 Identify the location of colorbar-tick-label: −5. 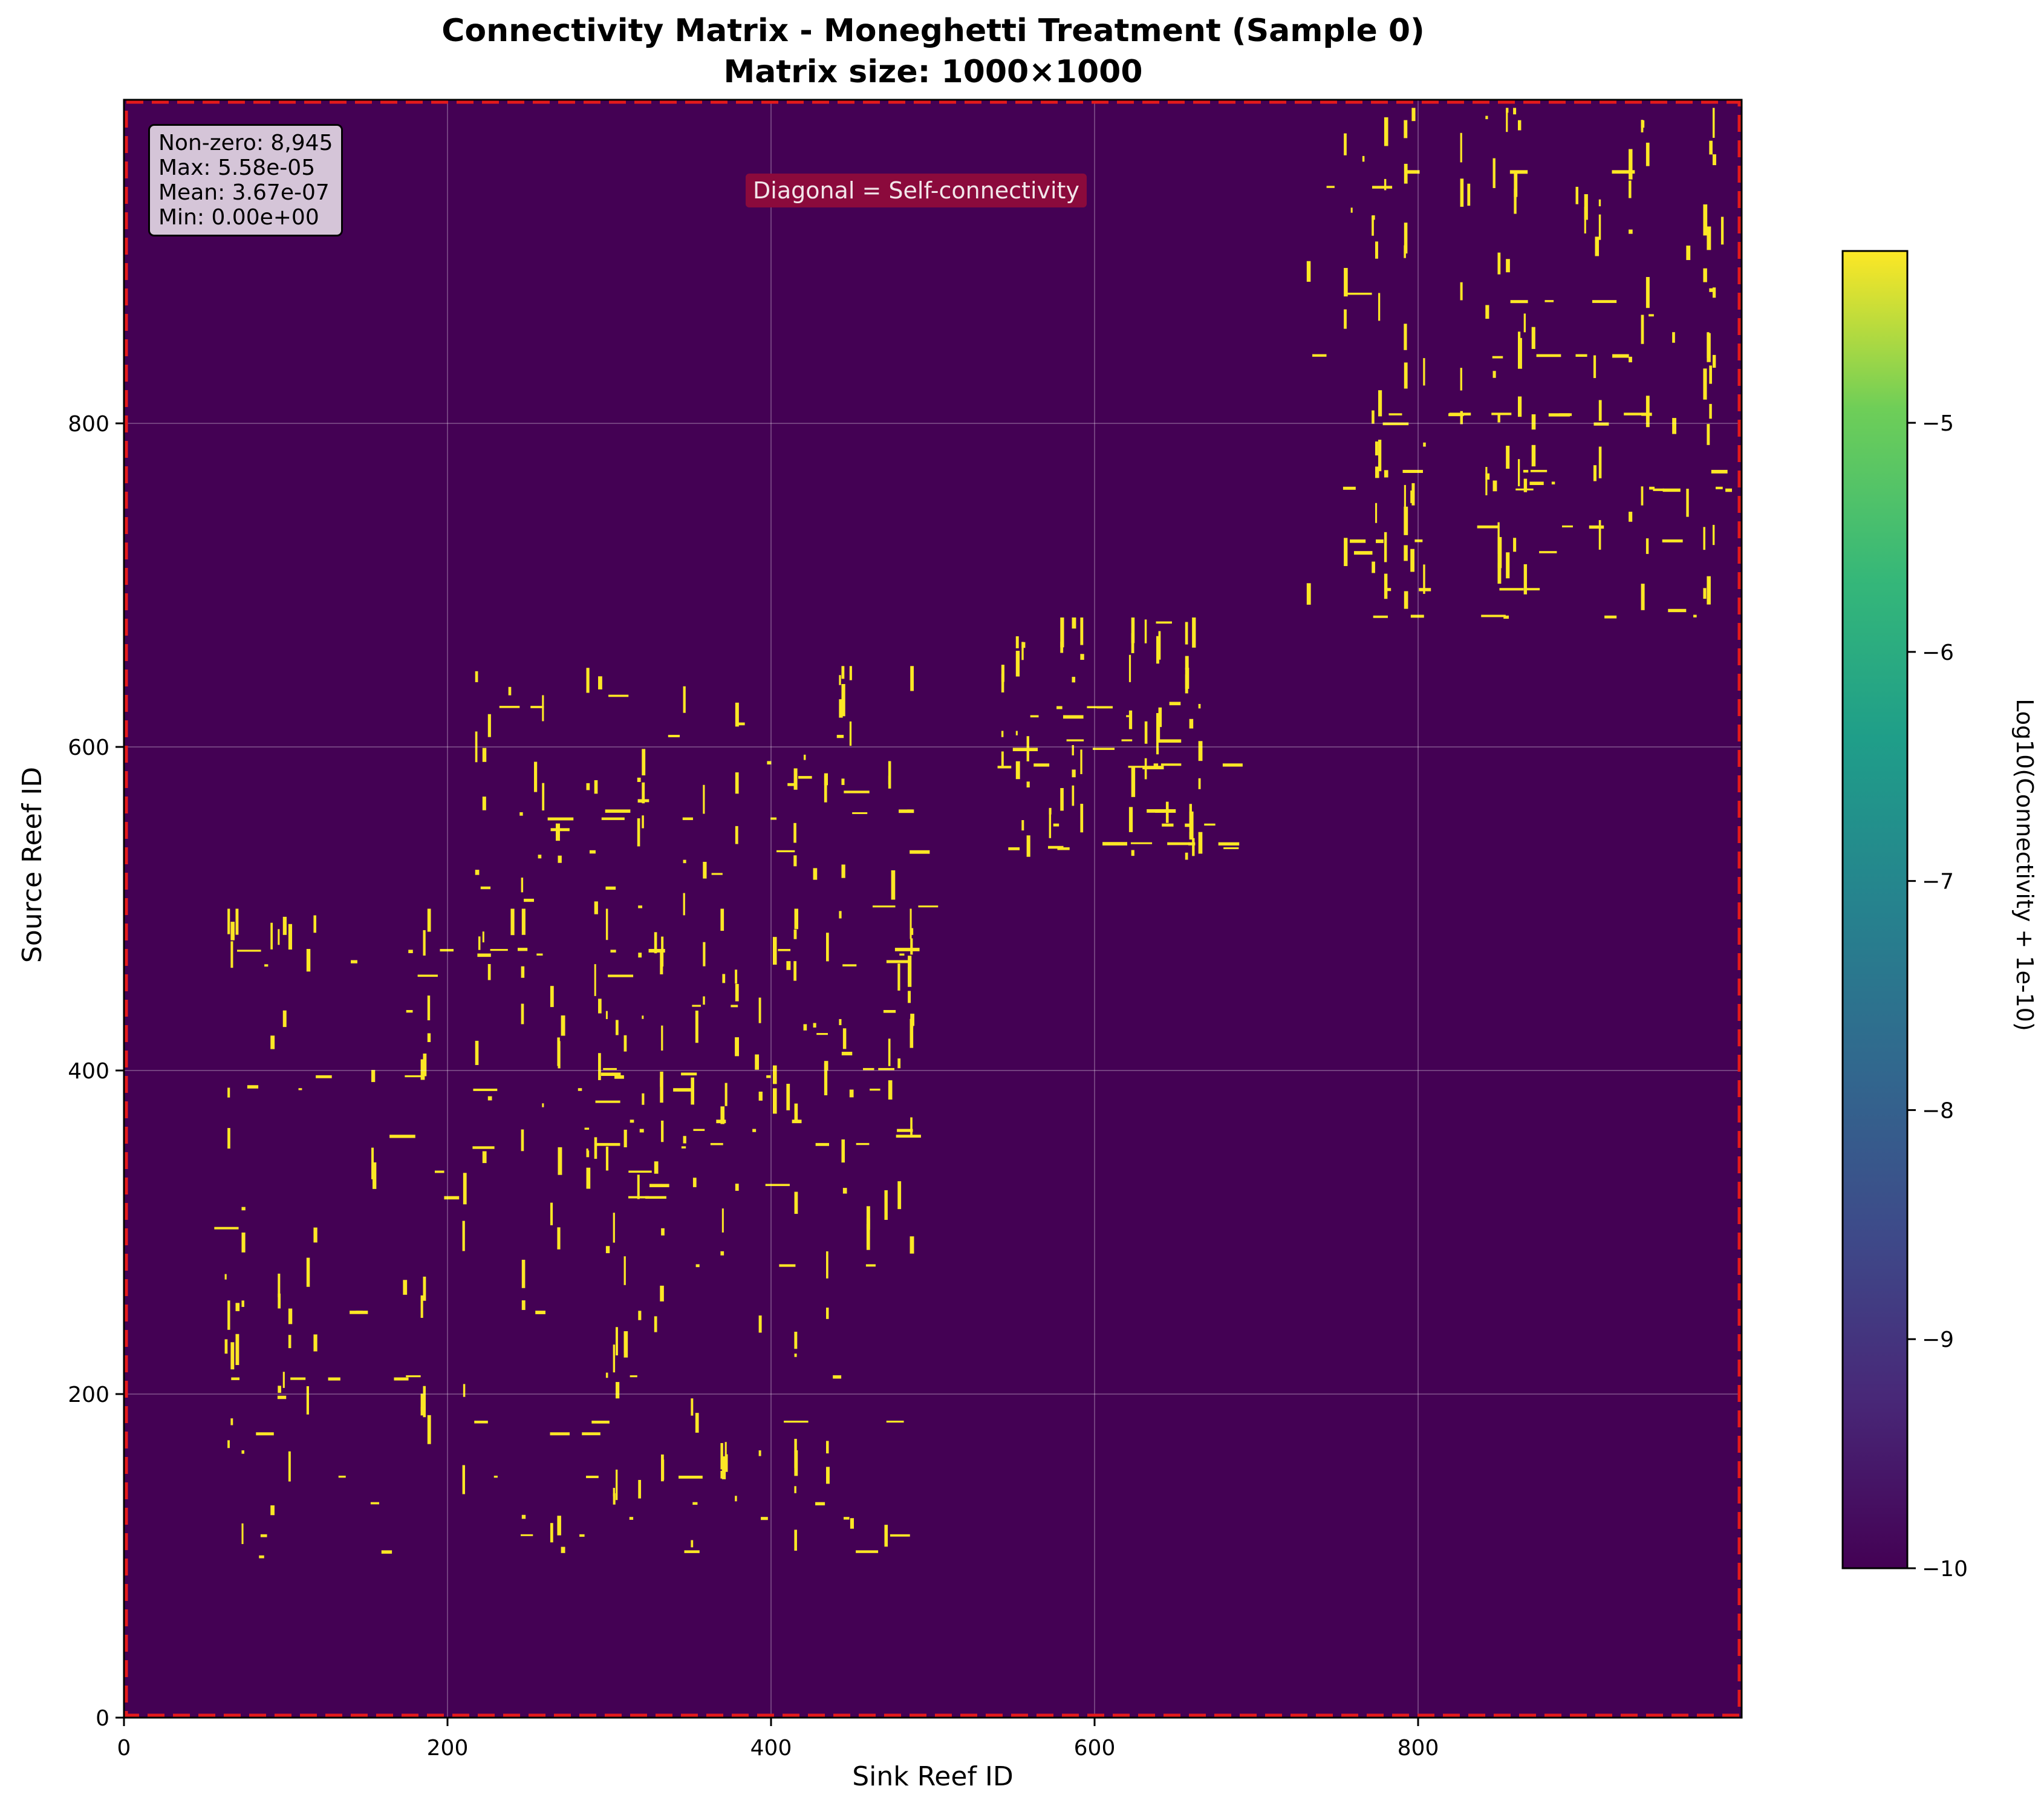
(1938, 423).